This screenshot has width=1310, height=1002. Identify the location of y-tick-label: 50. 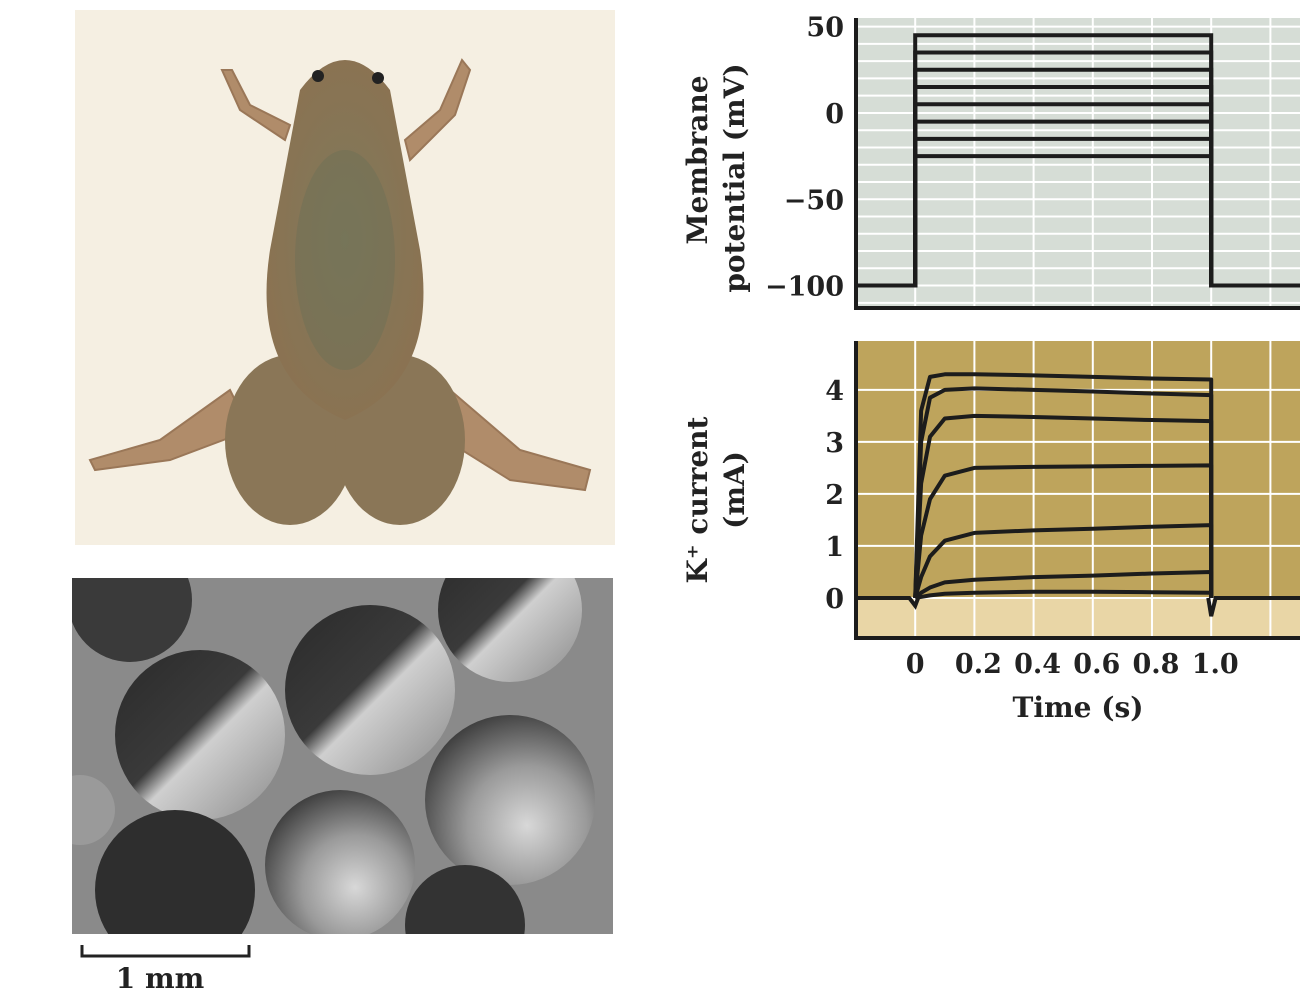
(825, 28).